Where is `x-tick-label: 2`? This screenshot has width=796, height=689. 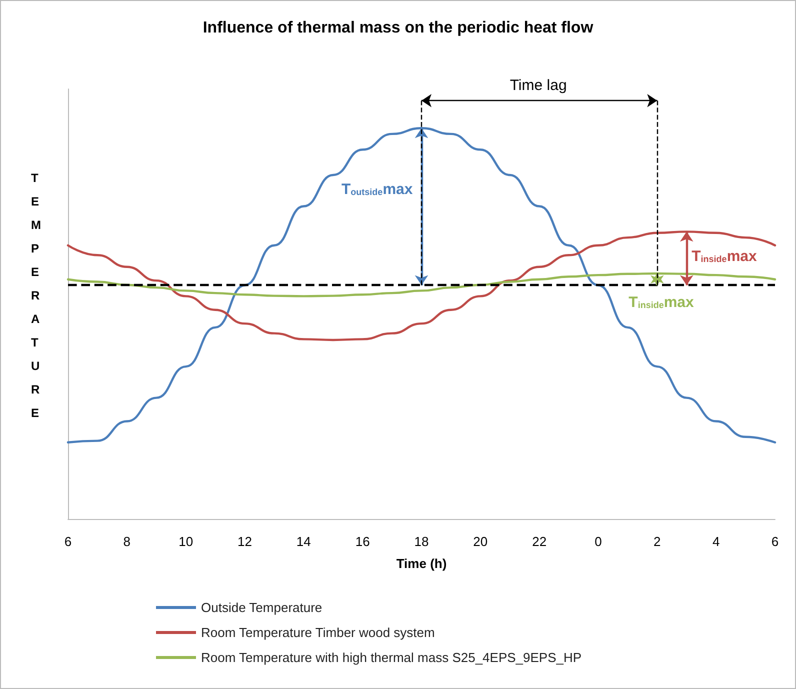 x-tick-label: 2 is located at coordinates (657, 541).